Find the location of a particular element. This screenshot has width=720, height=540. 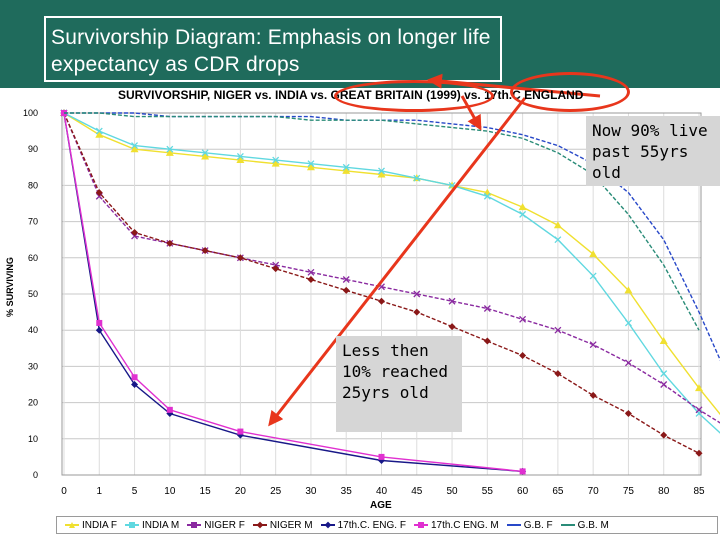

legend-swatch-g-b-m is located at coordinates (567, 525).